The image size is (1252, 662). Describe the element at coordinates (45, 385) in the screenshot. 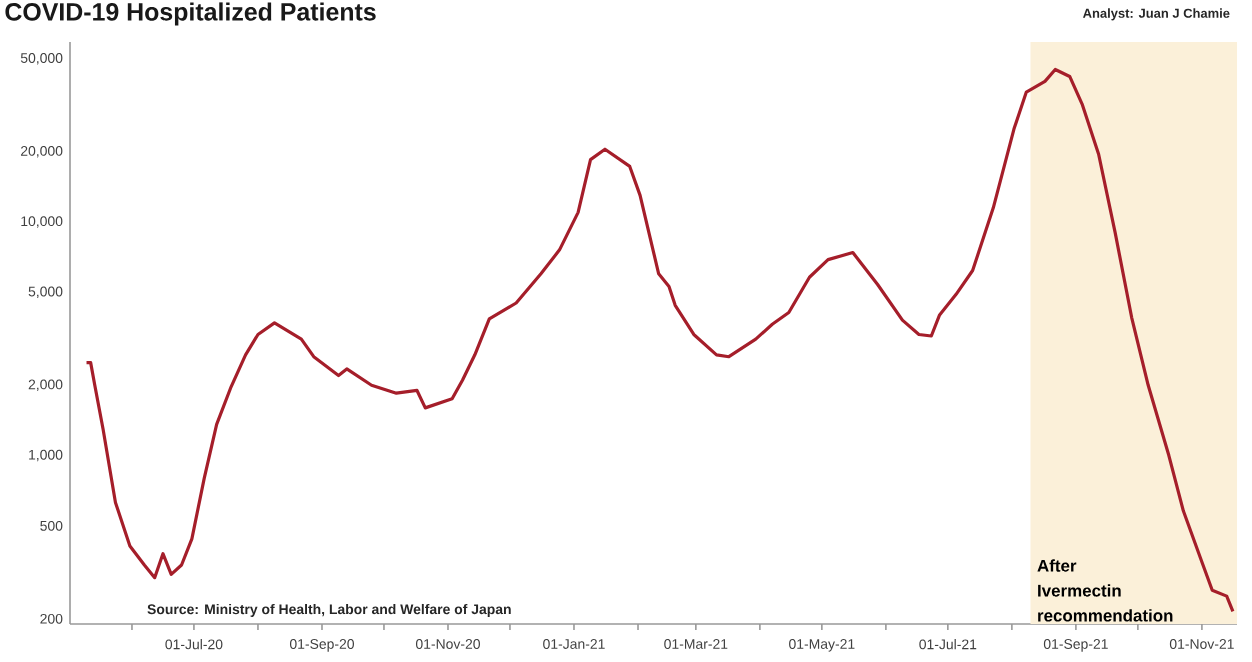

I see `y-tick-label: 2,000` at that location.